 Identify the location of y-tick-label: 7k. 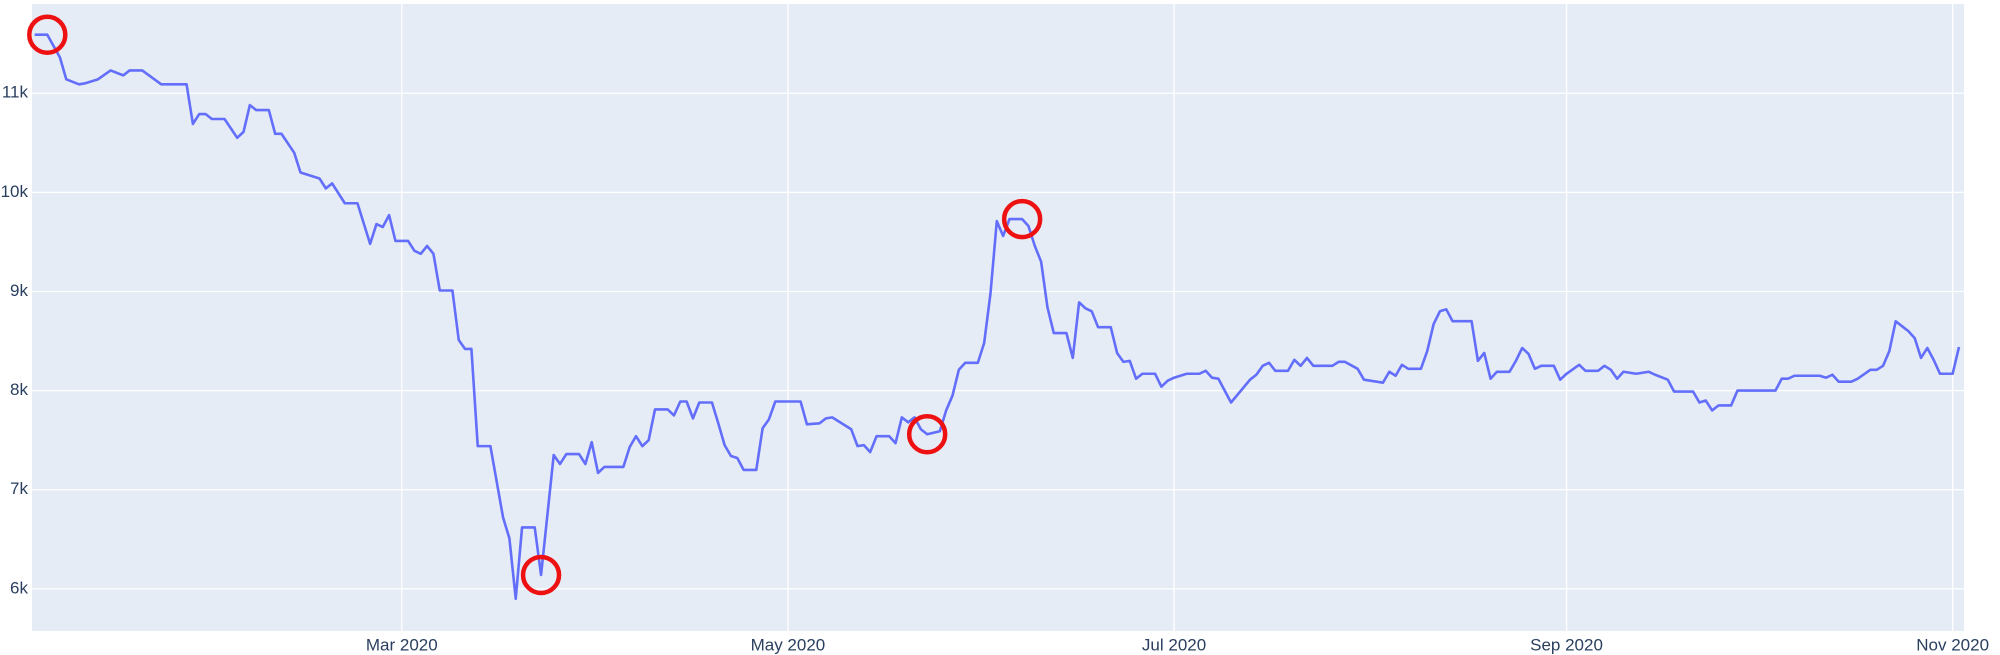
(19, 488).